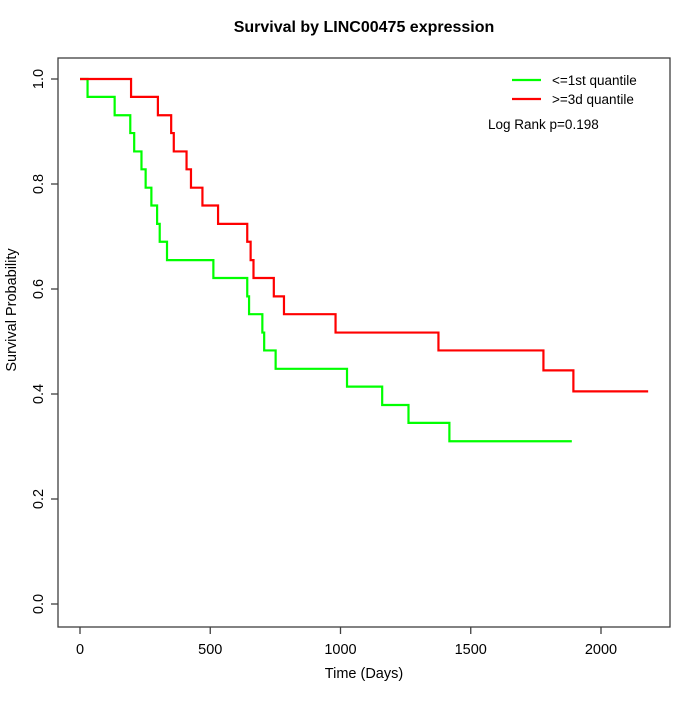 Image resolution: width=700 pixels, height=705 pixels. I want to click on y-tick-label: 0.8, so click(39, 184).